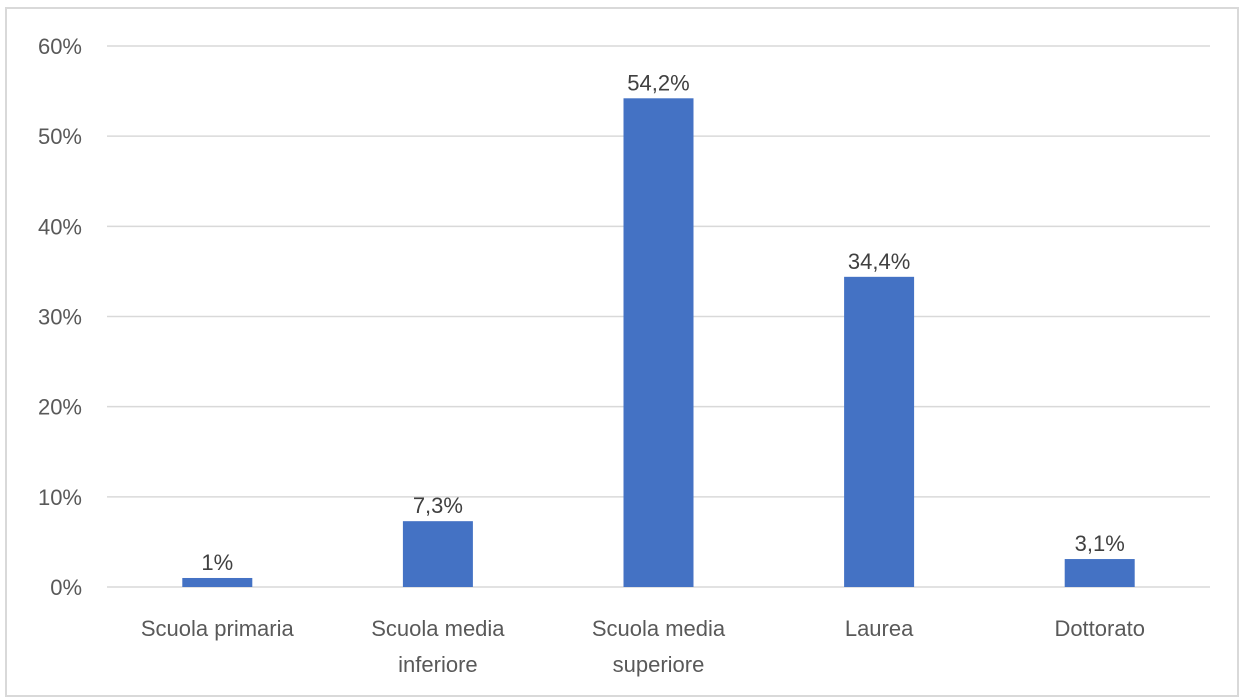 This screenshot has width=1246, height=699. Describe the element at coordinates (60, 317) in the screenshot. I see `y-tick-label: 30%` at that location.